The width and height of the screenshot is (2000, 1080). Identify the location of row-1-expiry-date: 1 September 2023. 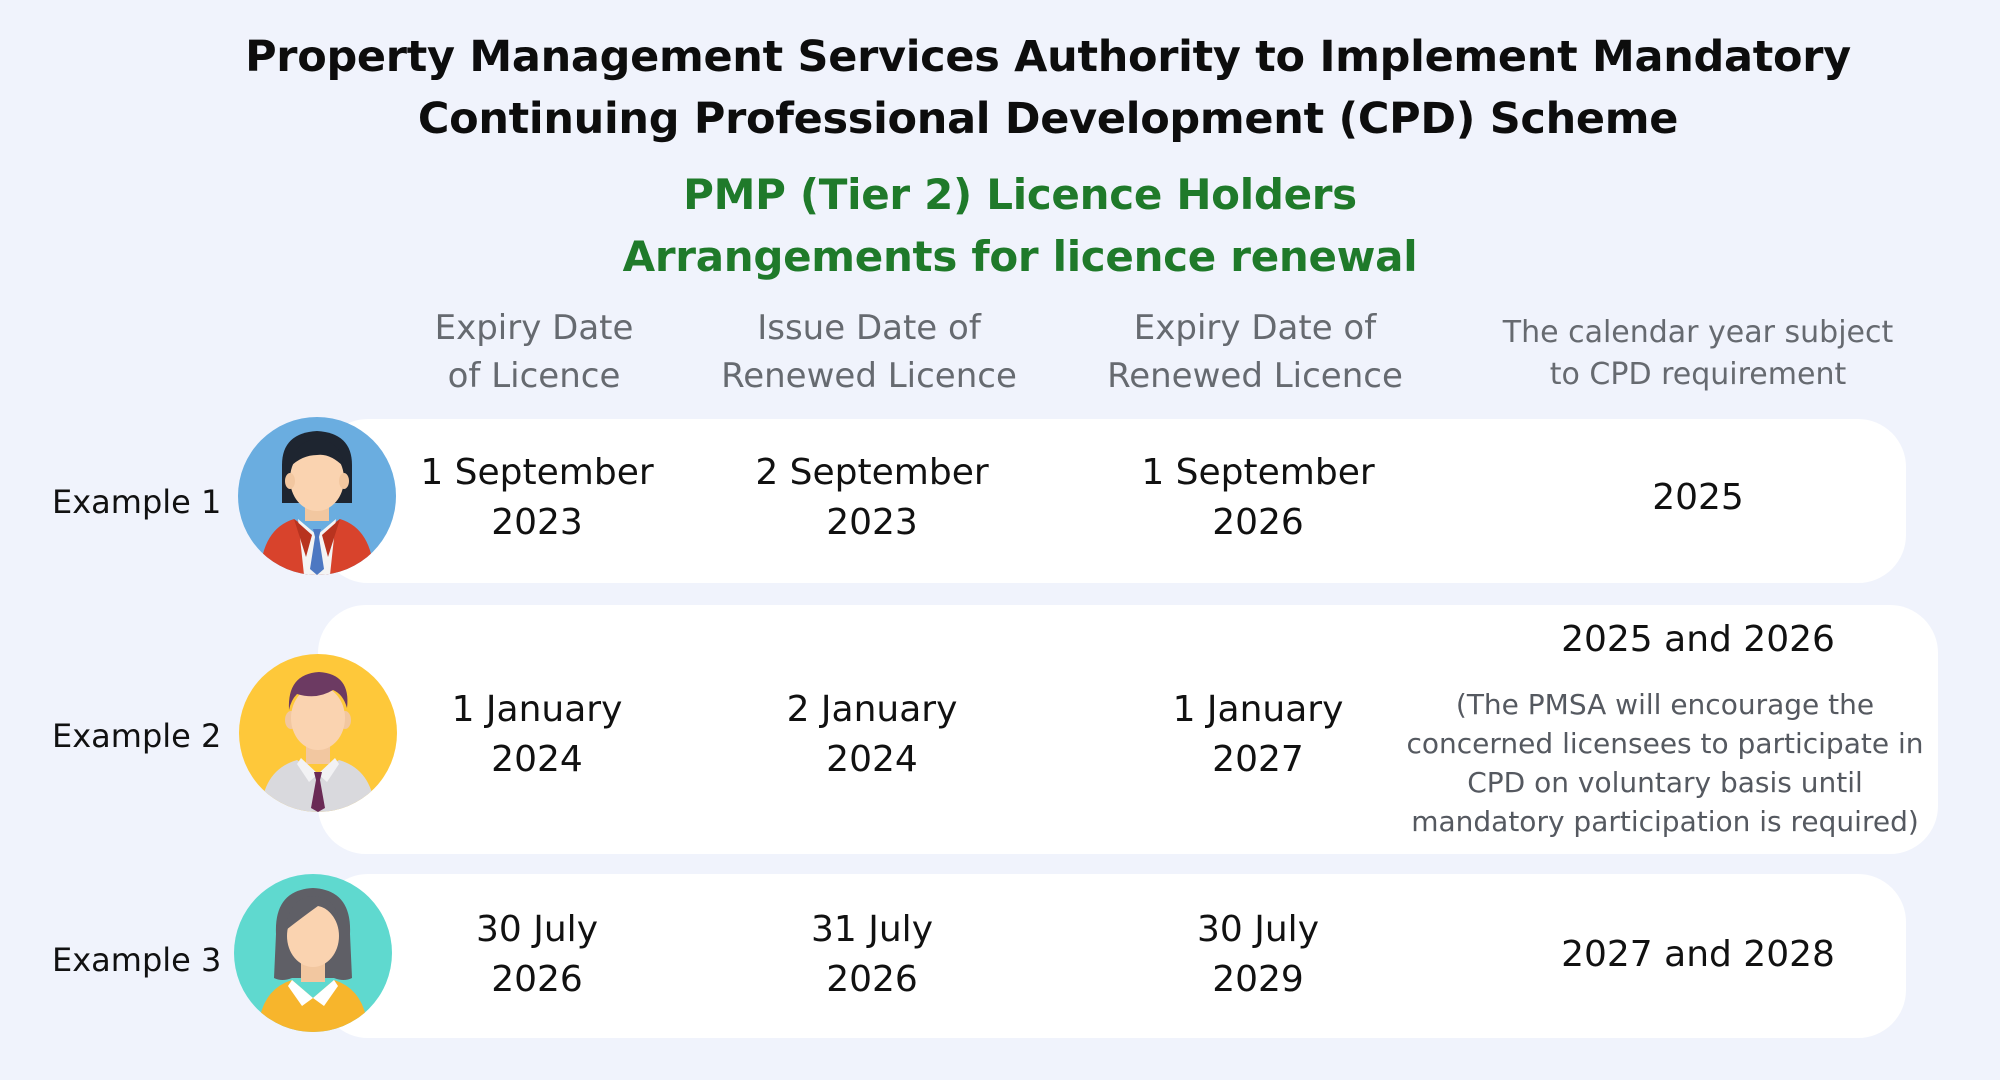
(537, 497).